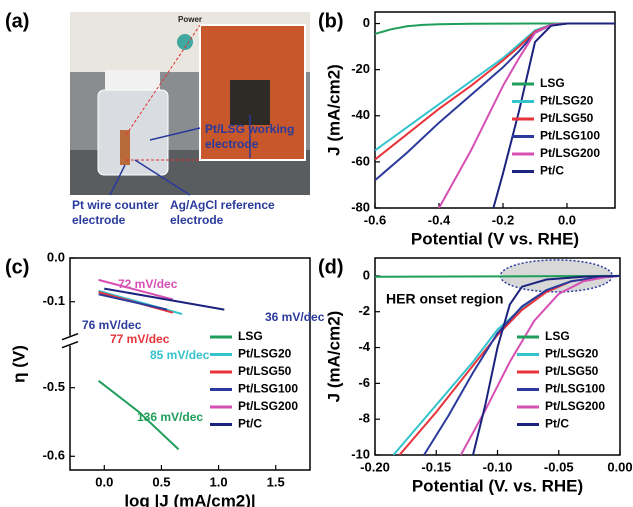 This screenshot has height=507, width=633. I want to click on y-tick-label: -40, so click(360, 114).